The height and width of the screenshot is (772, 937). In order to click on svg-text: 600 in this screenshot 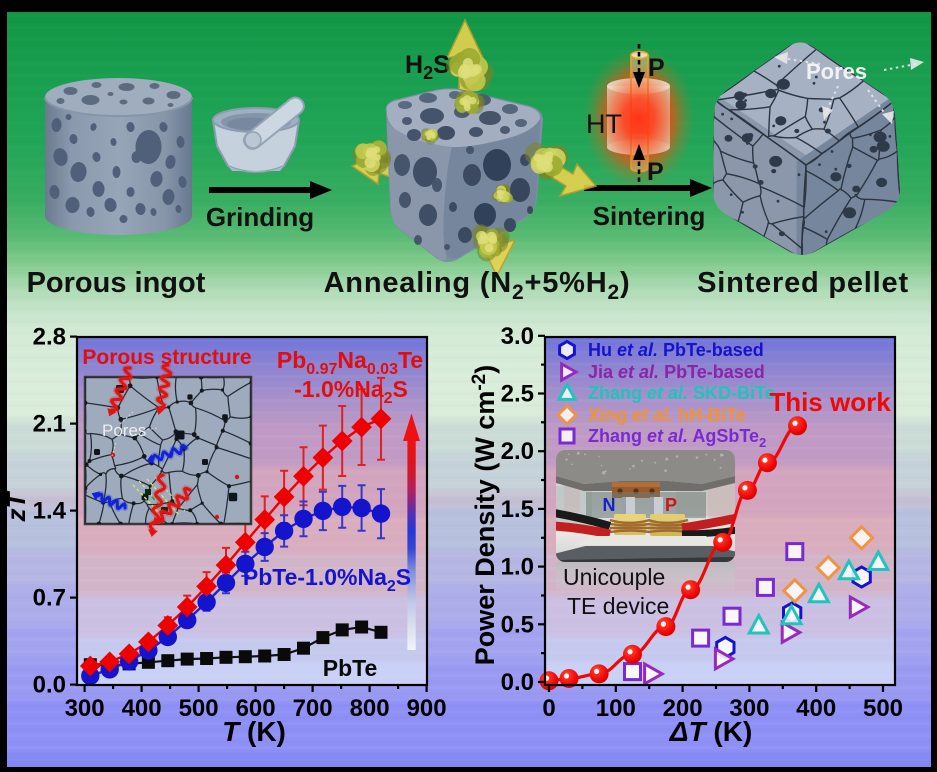, I will do `click(256, 708)`.